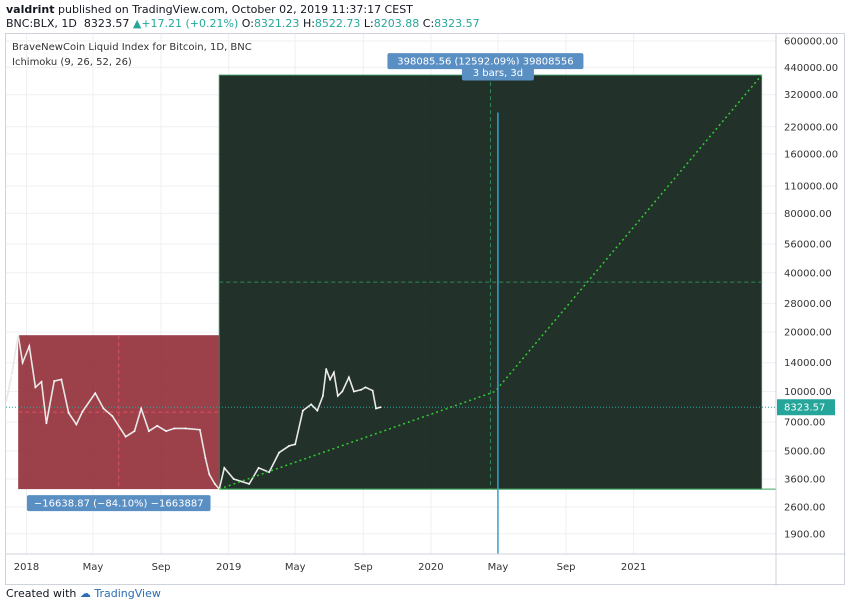  I want to click on y-tick-label: 20000.00, so click(808, 333).